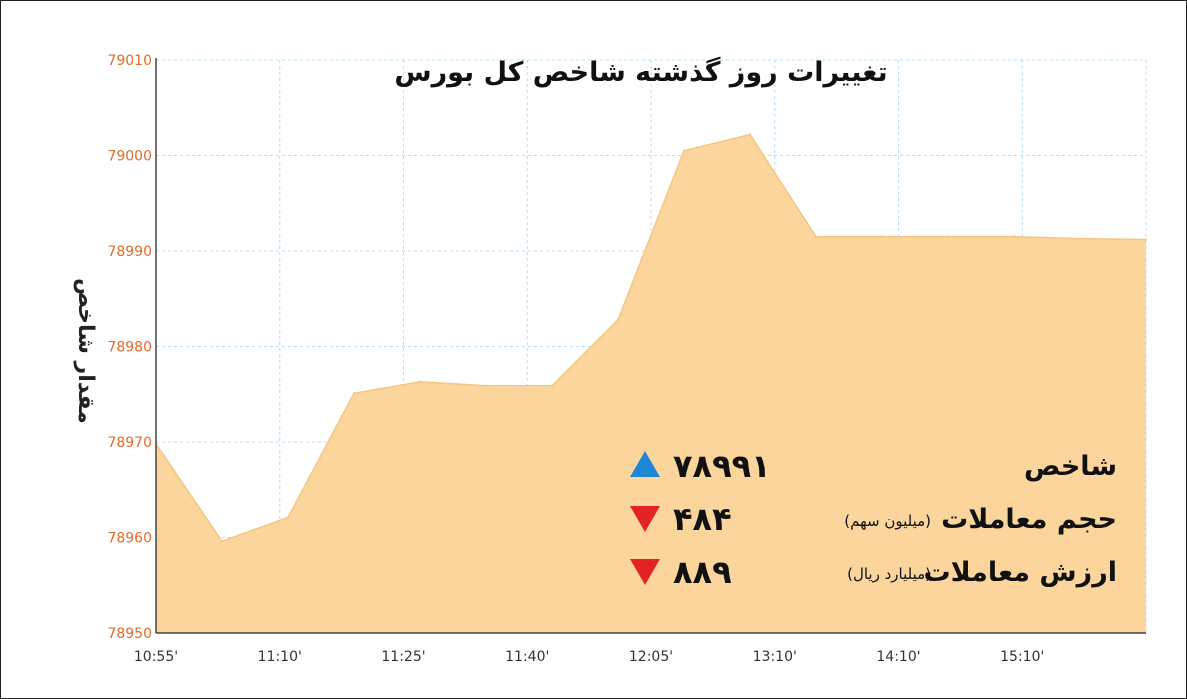 Image resolution: width=1187 pixels, height=699 pixels. What do you see at coordinates (889, 574) in the screenshot?
I see `stat-unit: (میلیارد ریال)` at bounding box center [889, 574].